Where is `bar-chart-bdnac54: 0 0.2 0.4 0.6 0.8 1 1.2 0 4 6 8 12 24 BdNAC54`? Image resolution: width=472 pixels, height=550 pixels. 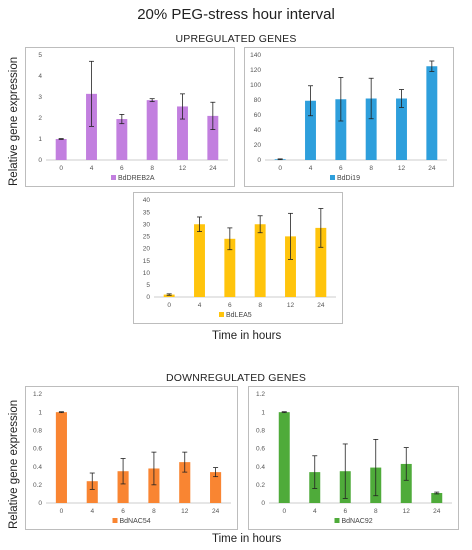 bar-chart-bdnac54: 0 0.2 0.4 0.6 0.8 1 1.2 0 4 6 8 12 24 BdNAC54 is located at coordinates (132, 458).